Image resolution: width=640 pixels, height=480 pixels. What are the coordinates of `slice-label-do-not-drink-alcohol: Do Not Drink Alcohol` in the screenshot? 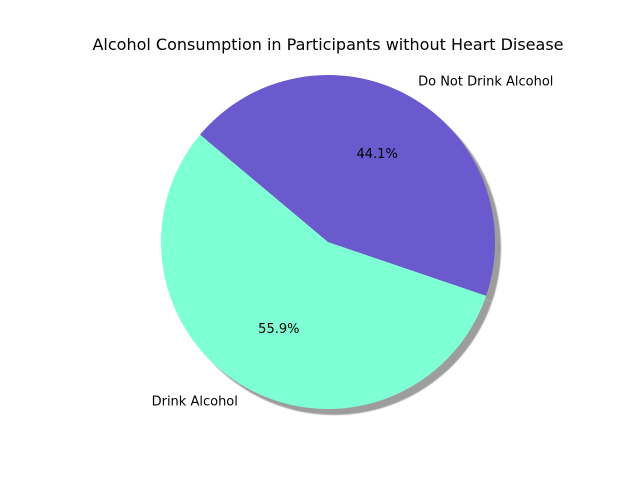 It's located at (485, 81).